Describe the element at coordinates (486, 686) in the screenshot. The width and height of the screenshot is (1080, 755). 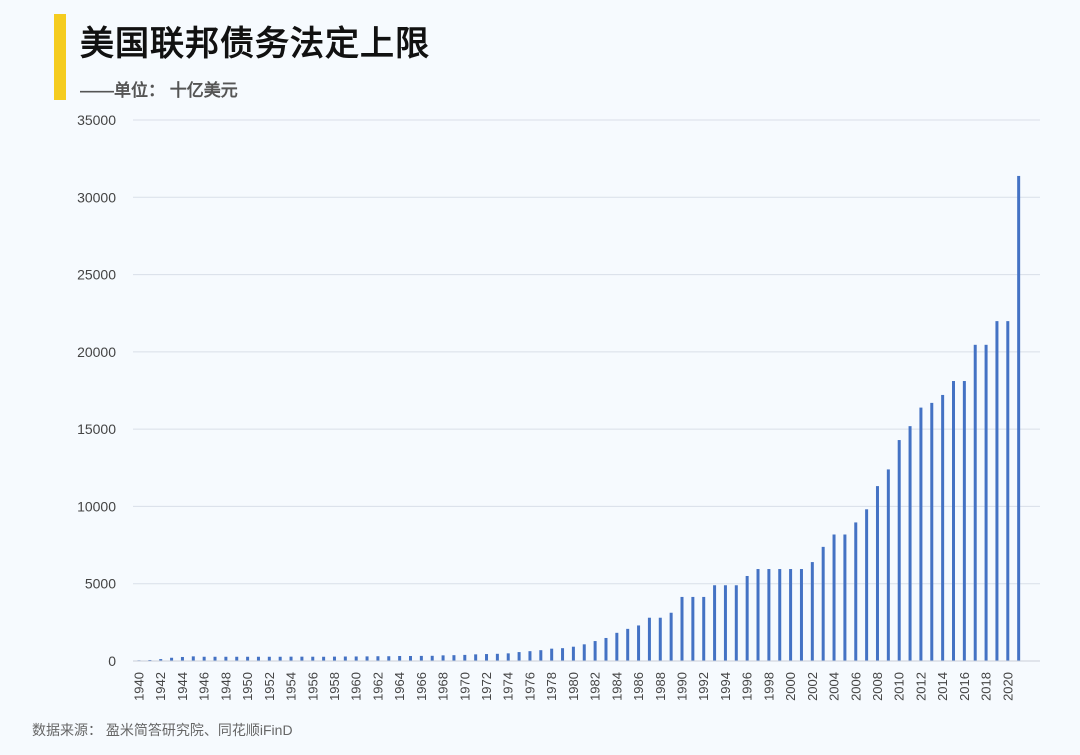
I see `x-tick-label: 1972` at that location.